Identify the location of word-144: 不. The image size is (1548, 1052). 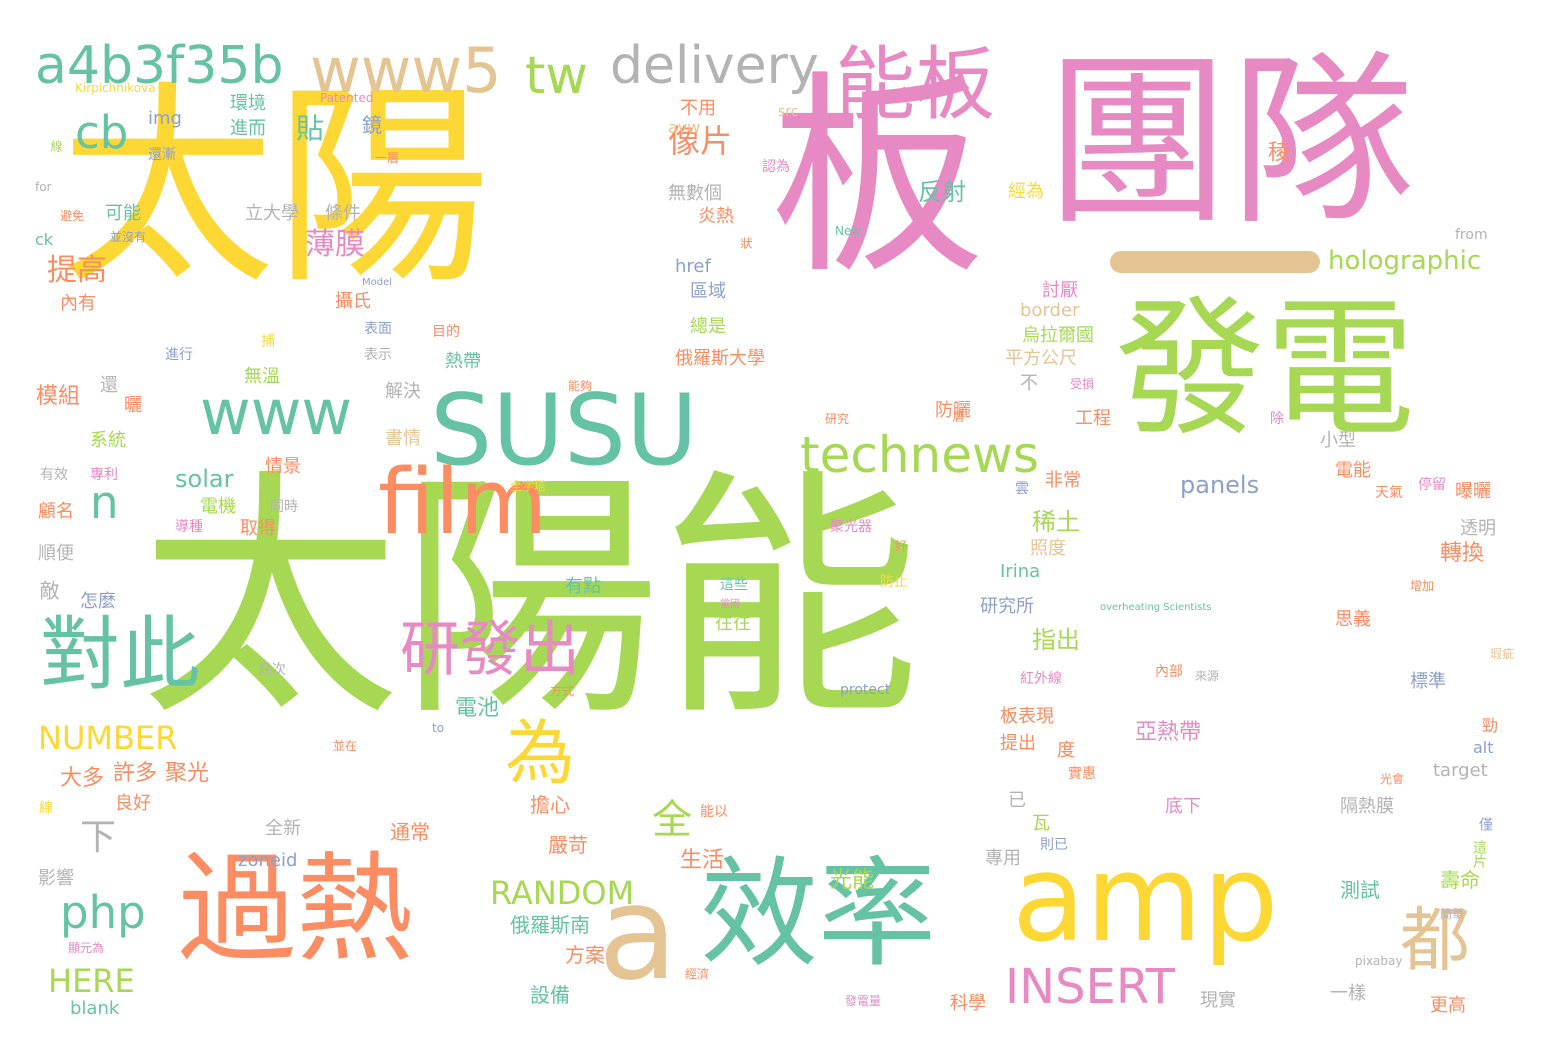
(1029, 383).